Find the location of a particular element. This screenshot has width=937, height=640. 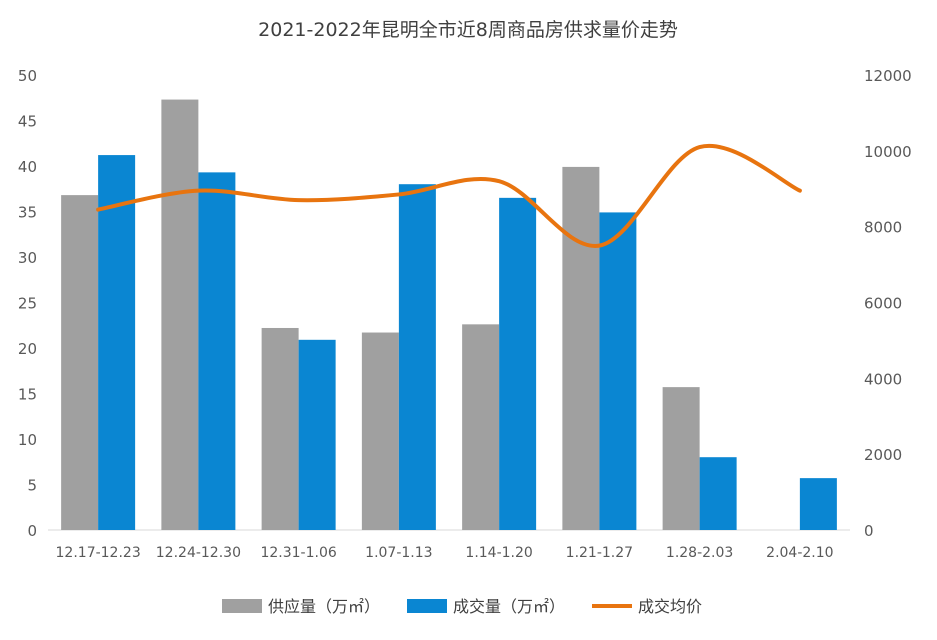

legend-item: 成交均价 is located at coordinates (647, 606).